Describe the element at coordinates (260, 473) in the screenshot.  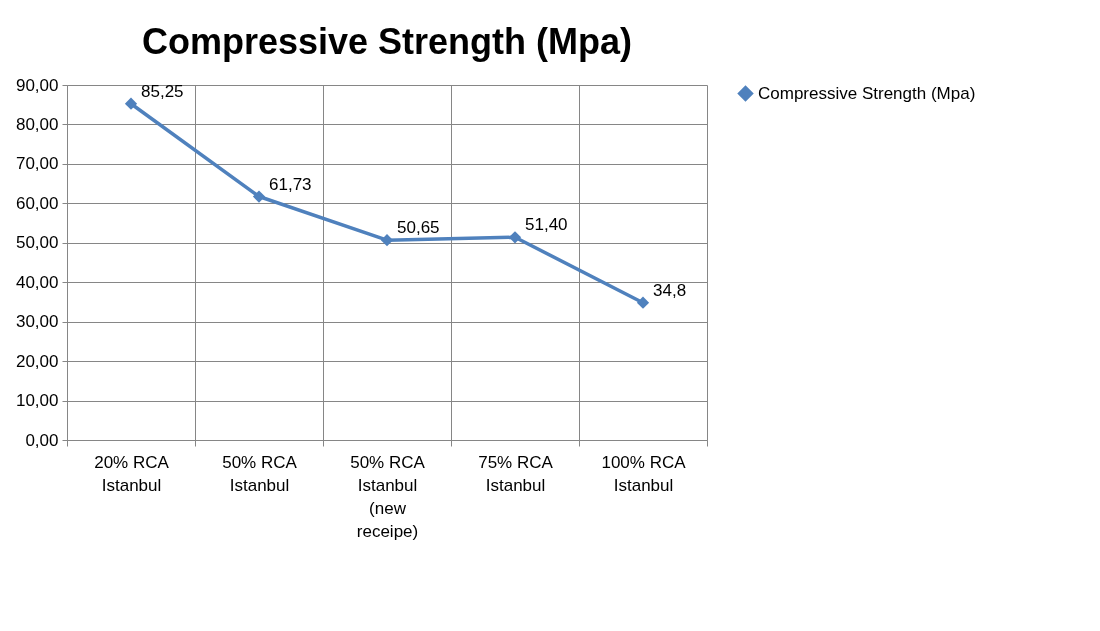
I see `x-tick-label: 50% RCA Istanbul` at that location.